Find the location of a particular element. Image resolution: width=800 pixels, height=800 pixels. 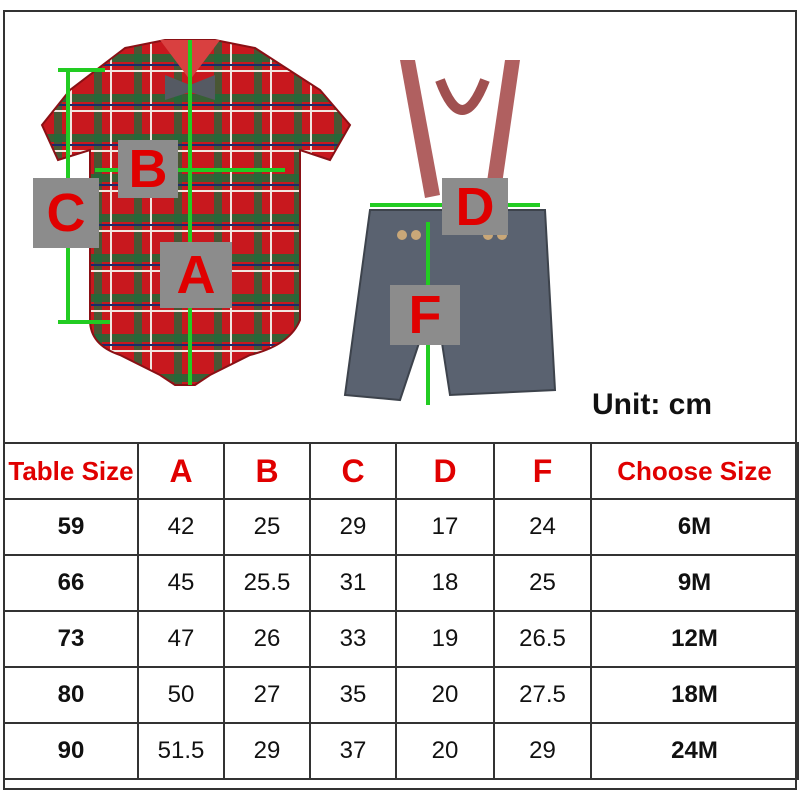

table-row: 90 51.5 29 37 20 29 24M is located at coordinates (401, 751).